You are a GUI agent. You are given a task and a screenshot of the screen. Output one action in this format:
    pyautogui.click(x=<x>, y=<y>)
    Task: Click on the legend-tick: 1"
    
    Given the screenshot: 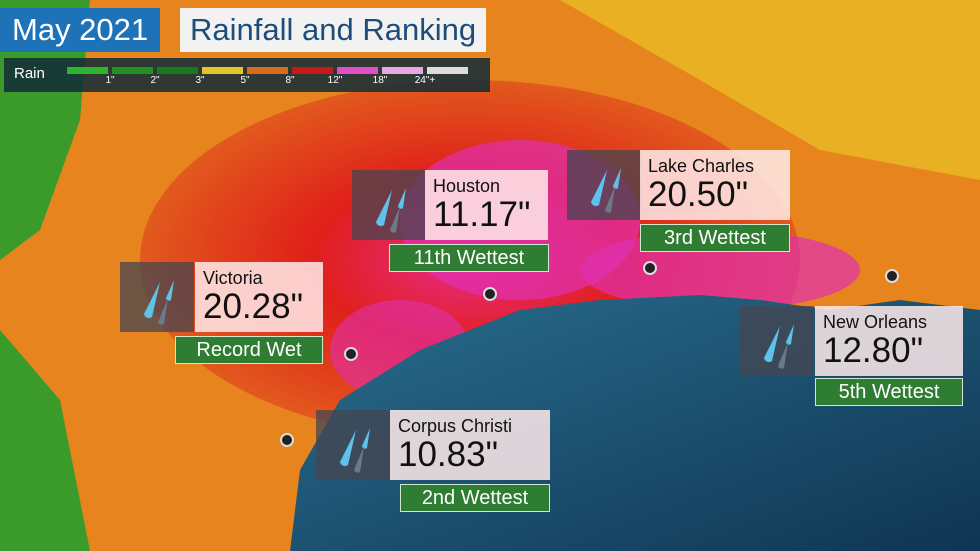 What is the action you would take?
    pyautogui.click(x=110, y=80)
    